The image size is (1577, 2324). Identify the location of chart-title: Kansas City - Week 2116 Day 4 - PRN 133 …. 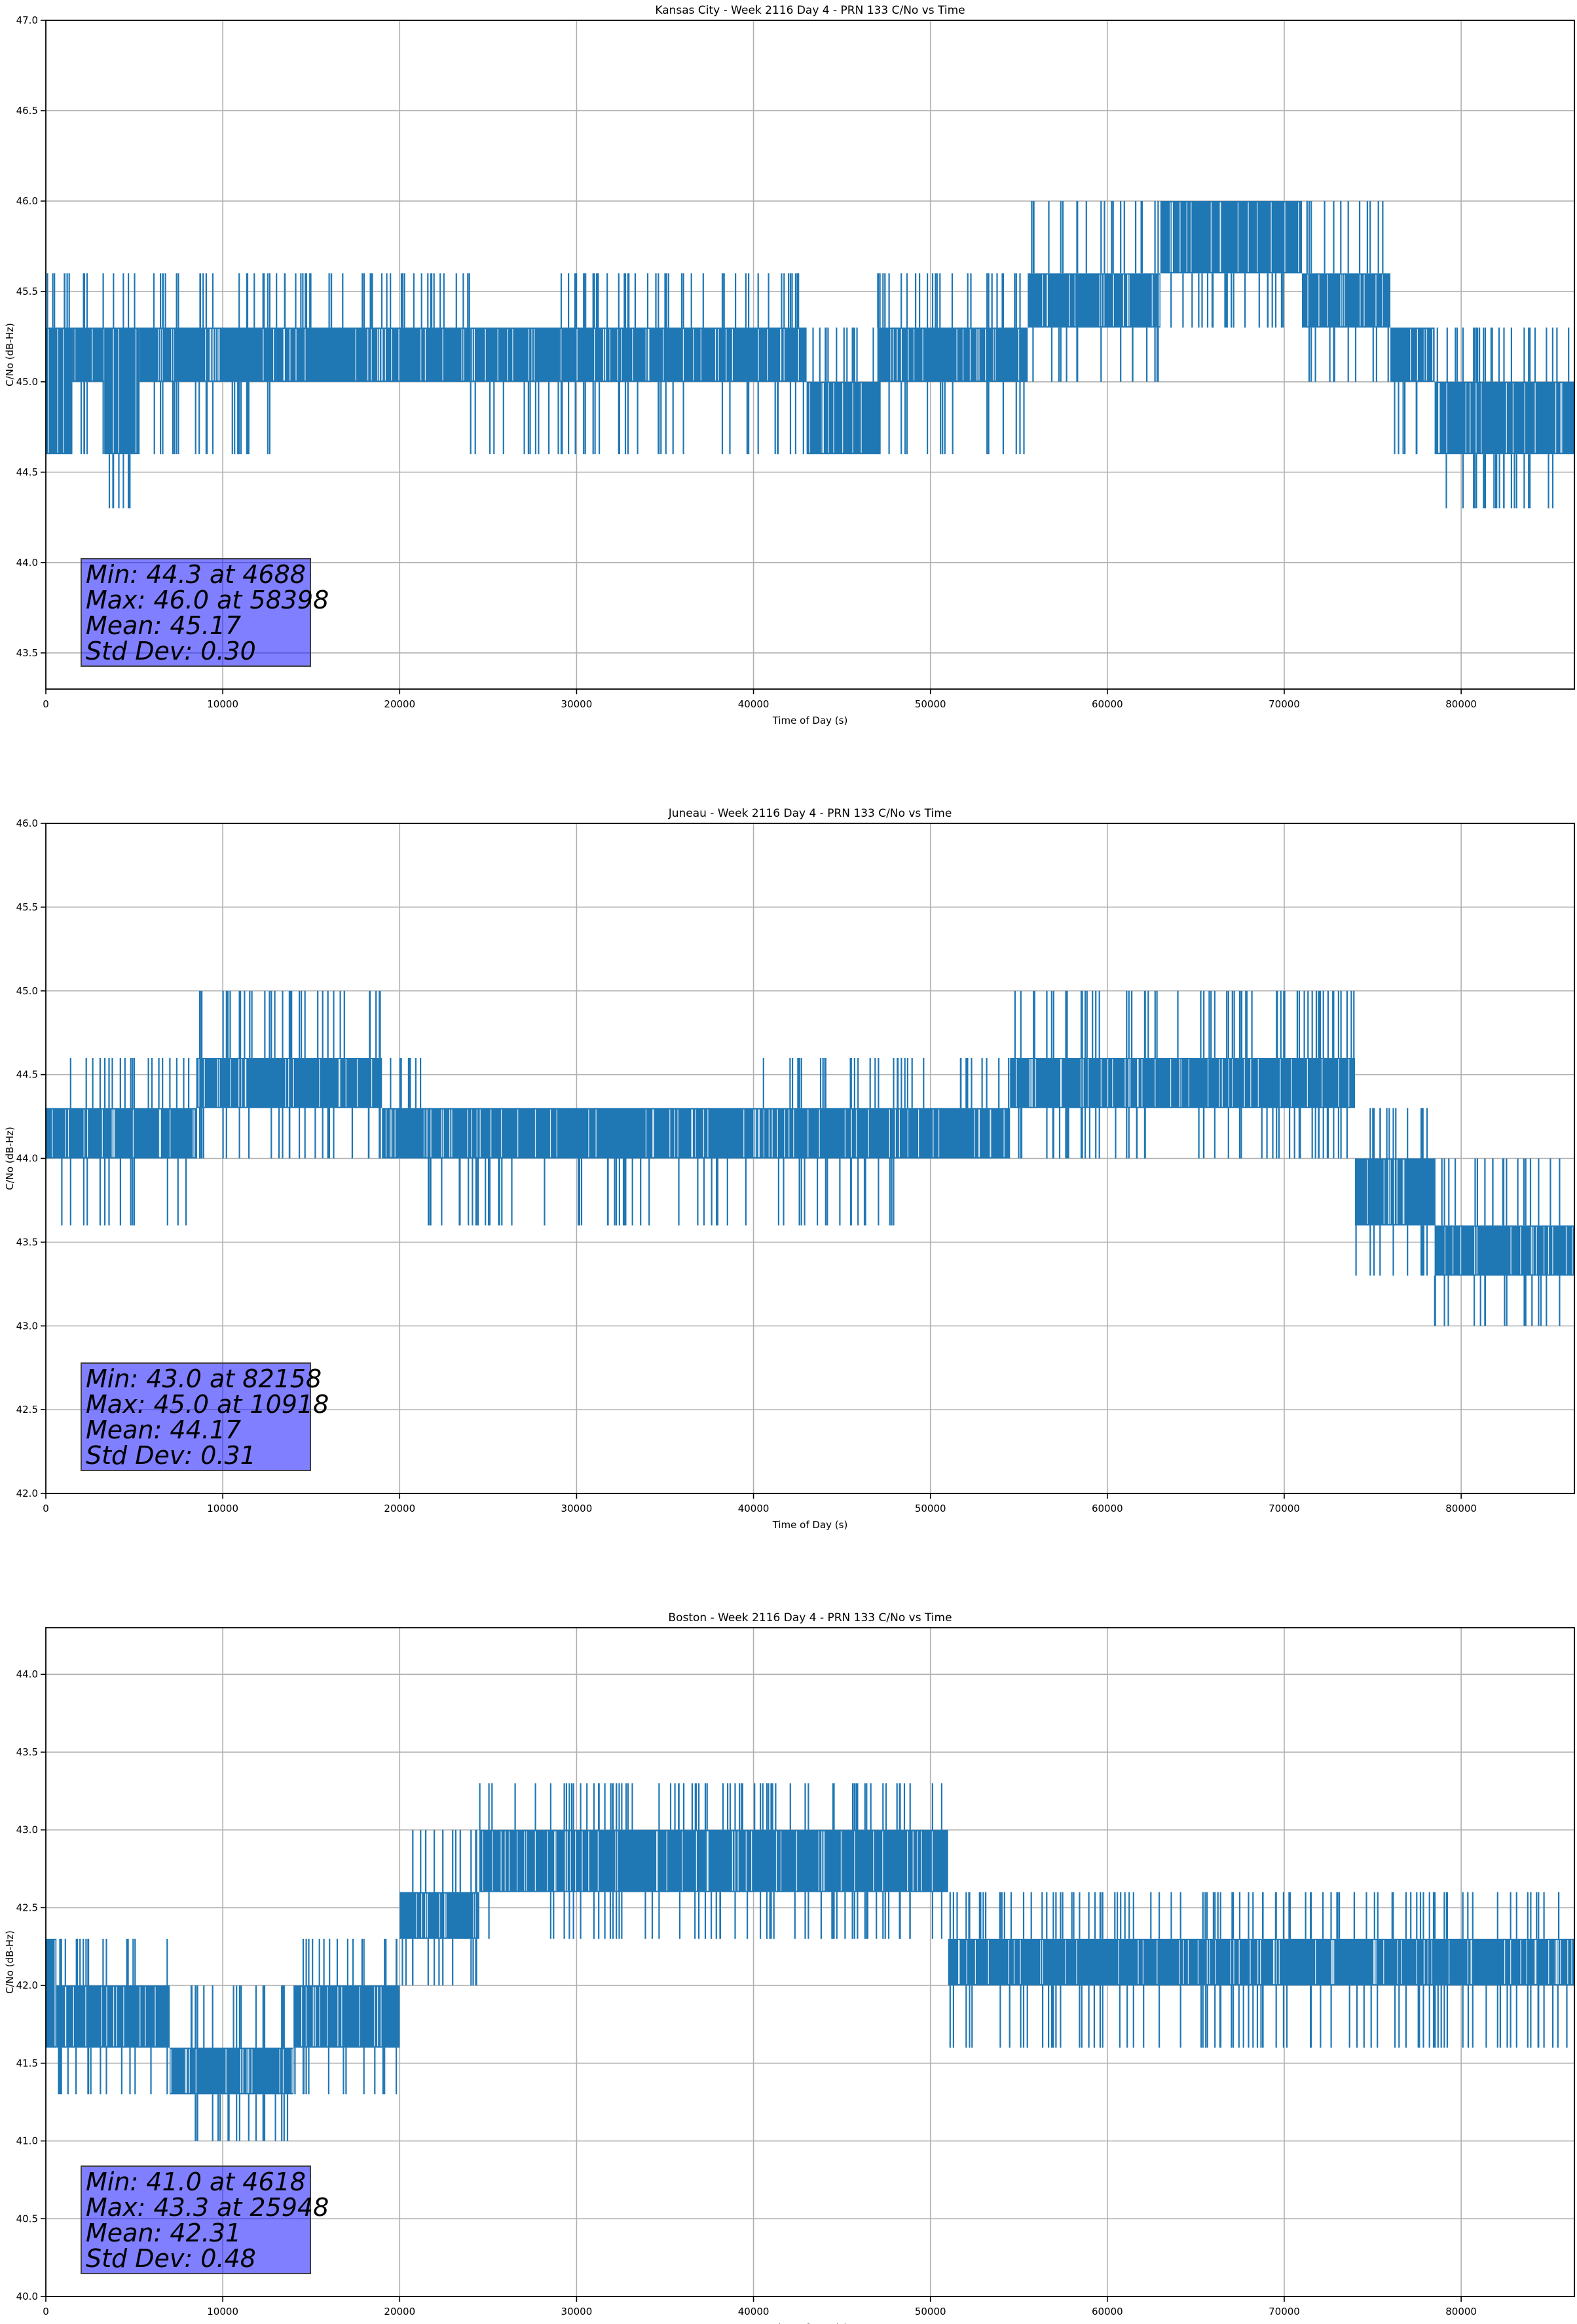
(810, 10).